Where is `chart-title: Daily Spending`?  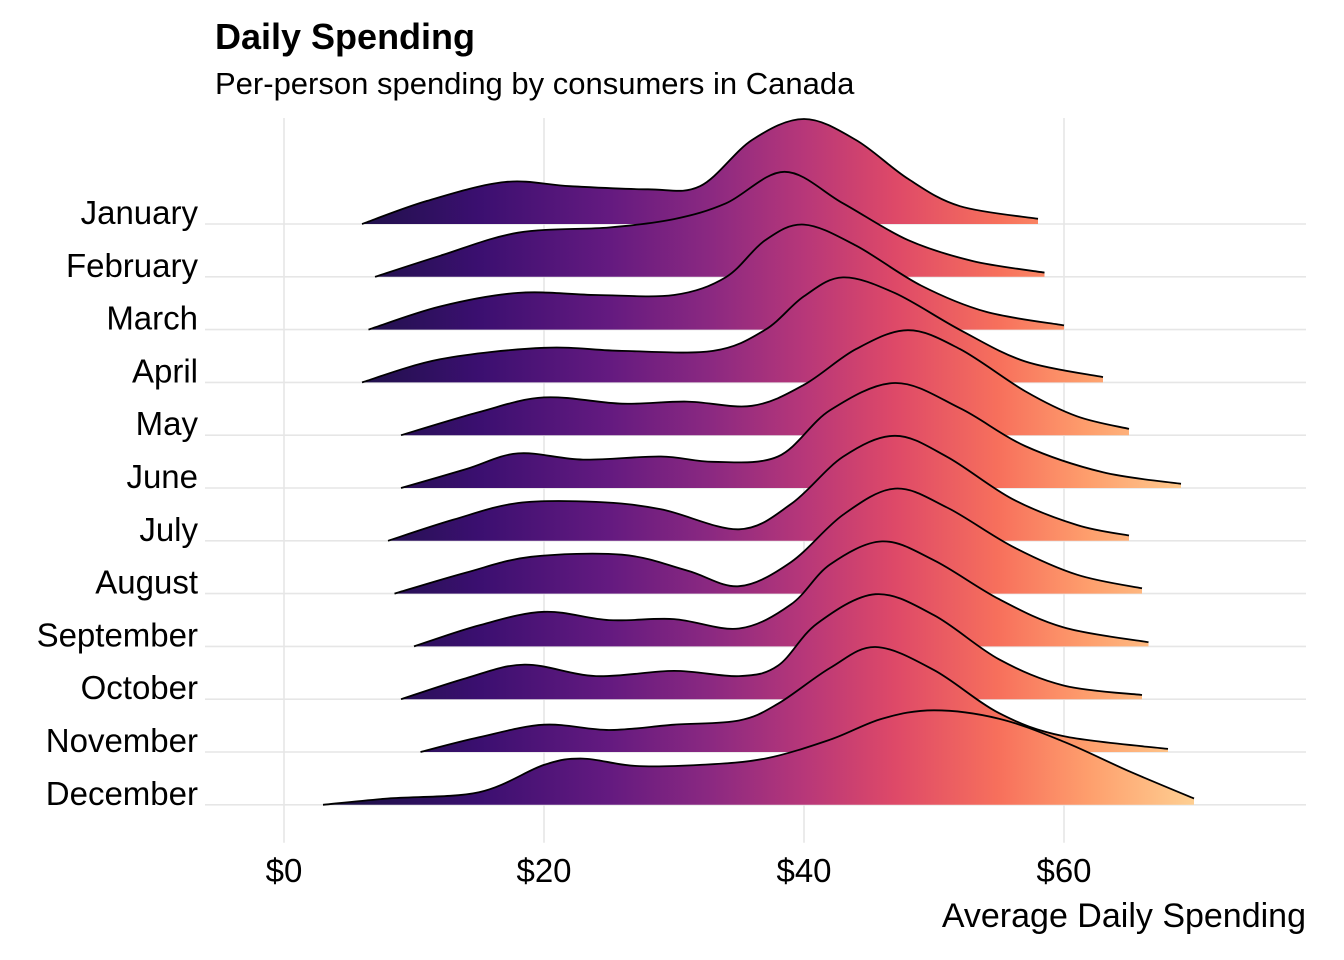 chart-title: Daily Spending is located at coordinates (345, 36).